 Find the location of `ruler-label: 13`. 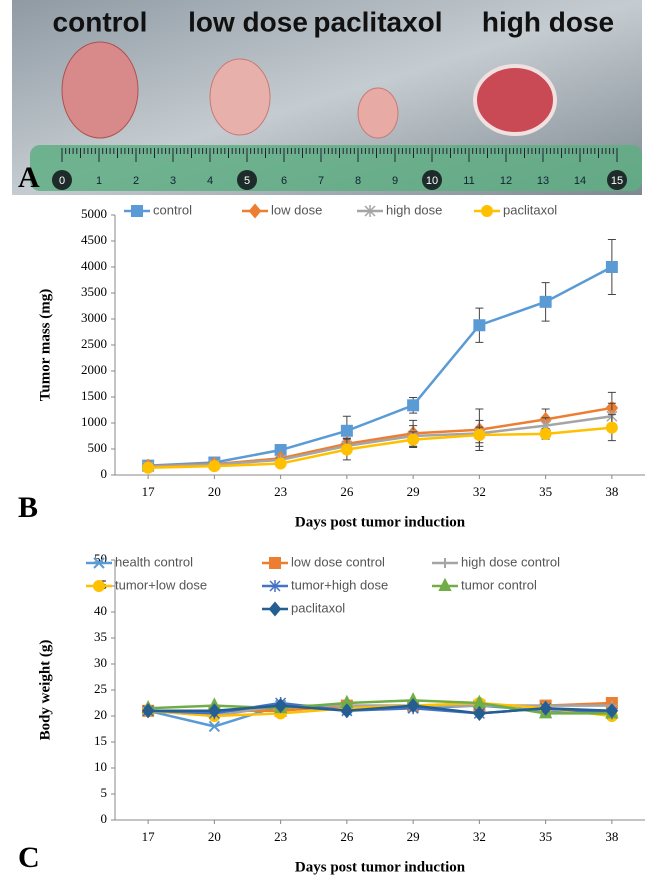

ruler-label: 13 is located at coordinates (543, 181).